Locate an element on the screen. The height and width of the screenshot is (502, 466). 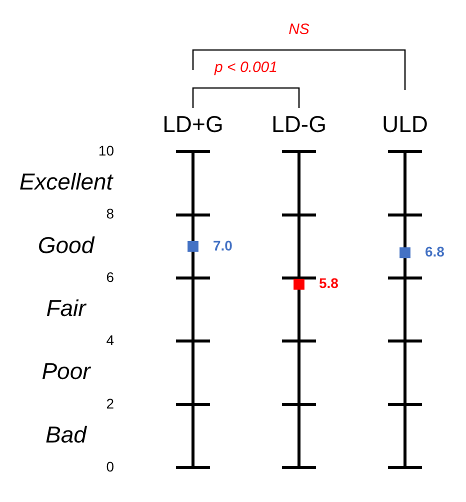
text: NS is located at coordinates (299, 29).